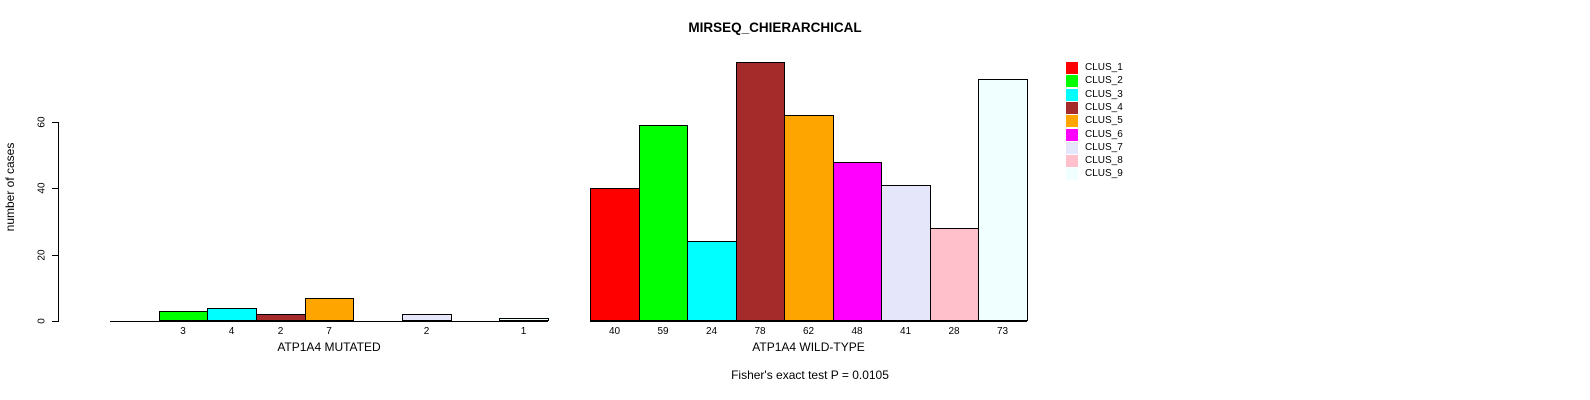 Image resolution: width=1590 pixels, height=400 pixels. I want to click on legend-label-clus_2: CLUS_2, so click(1104, 80).